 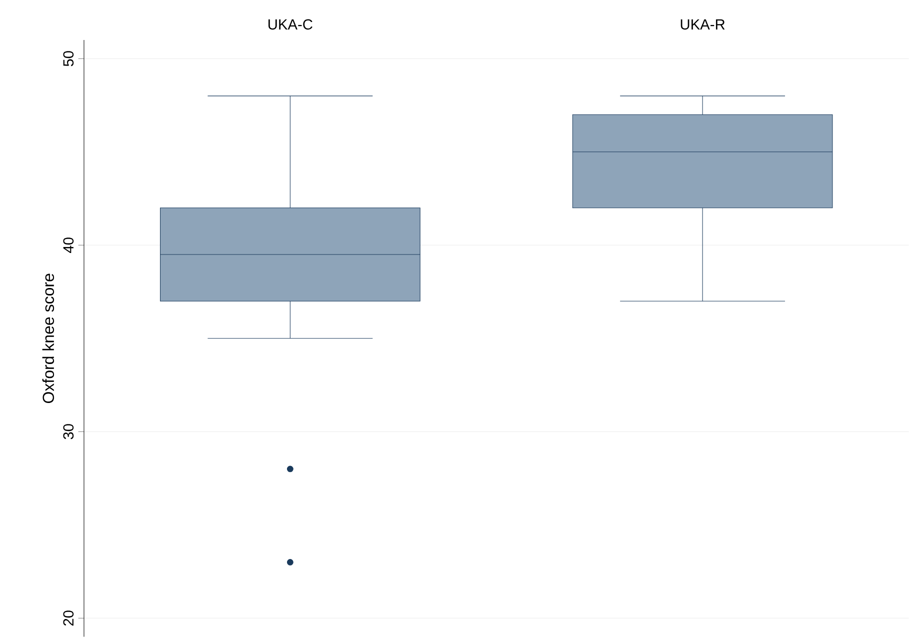 I want to click on x-tick-label: UKA-C, so click(x=290, y=24).